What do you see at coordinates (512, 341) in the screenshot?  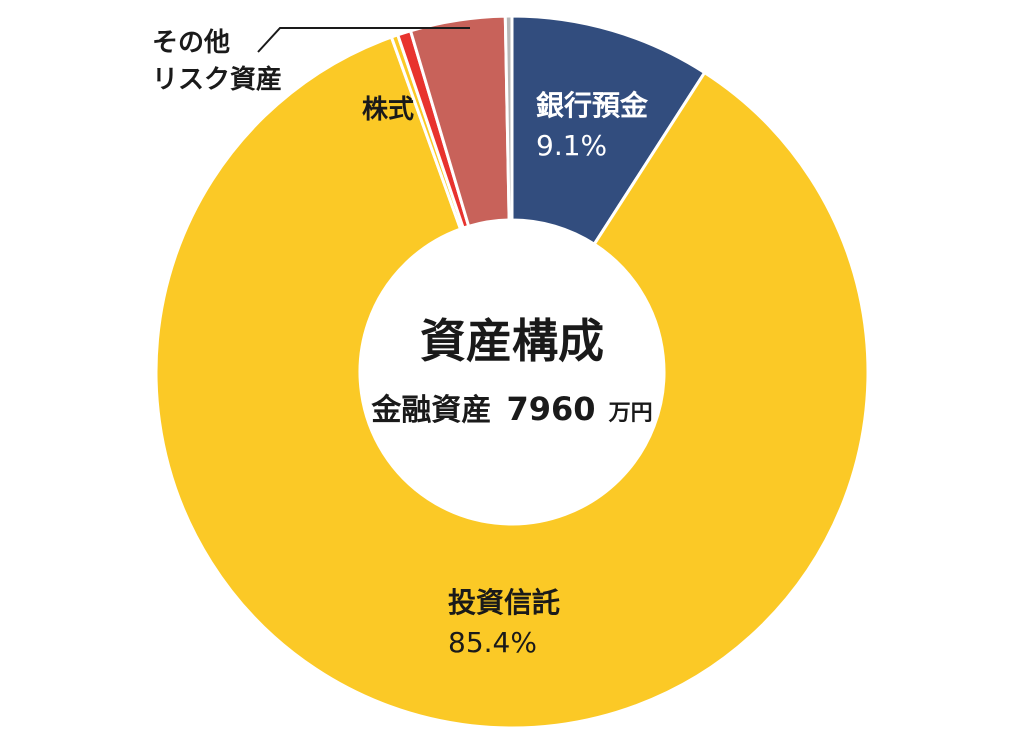 I see `center-title: 資産構成` at bounding box center [512, 341].